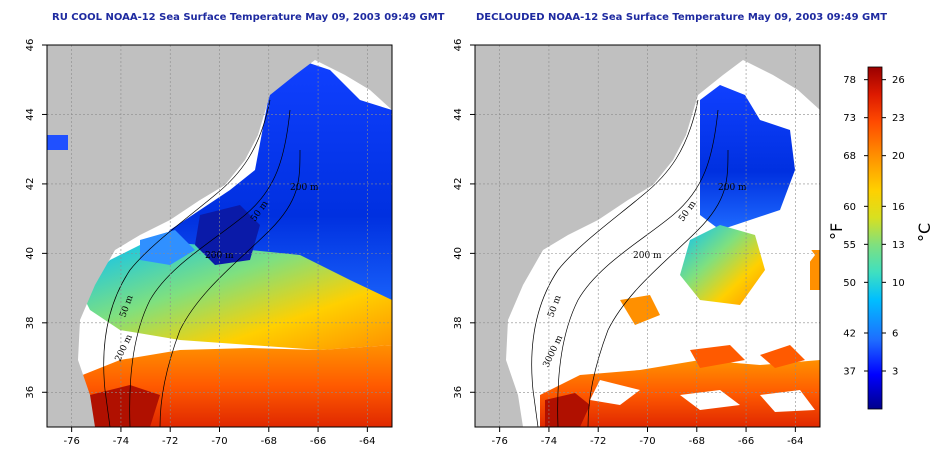  What do you see at coordinates (924, 232) in the screenshot?
I see `celsius-label: °C` at bounding box center [924, 232].